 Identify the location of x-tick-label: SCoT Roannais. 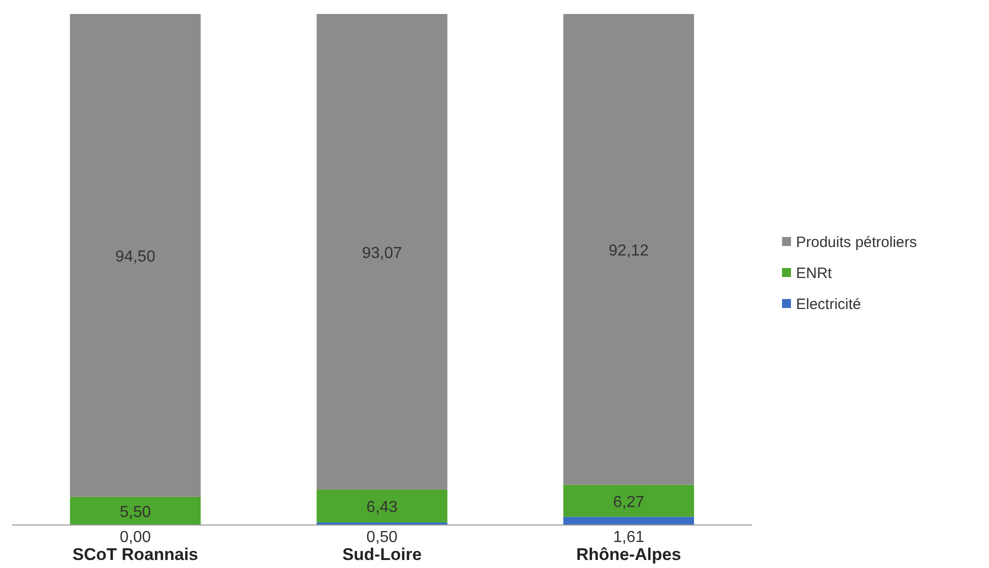
(135, 554).